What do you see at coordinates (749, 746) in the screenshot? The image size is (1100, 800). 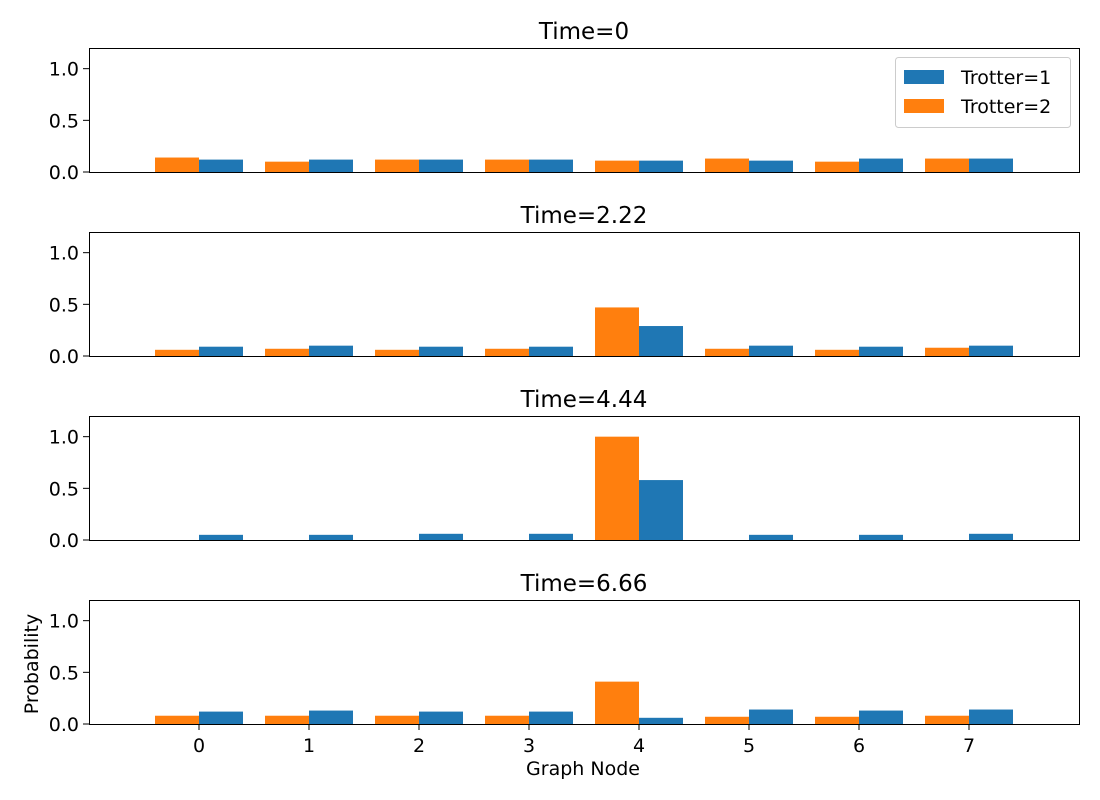 I see `x-tick-label: 5` at bounding box center [749, 746].